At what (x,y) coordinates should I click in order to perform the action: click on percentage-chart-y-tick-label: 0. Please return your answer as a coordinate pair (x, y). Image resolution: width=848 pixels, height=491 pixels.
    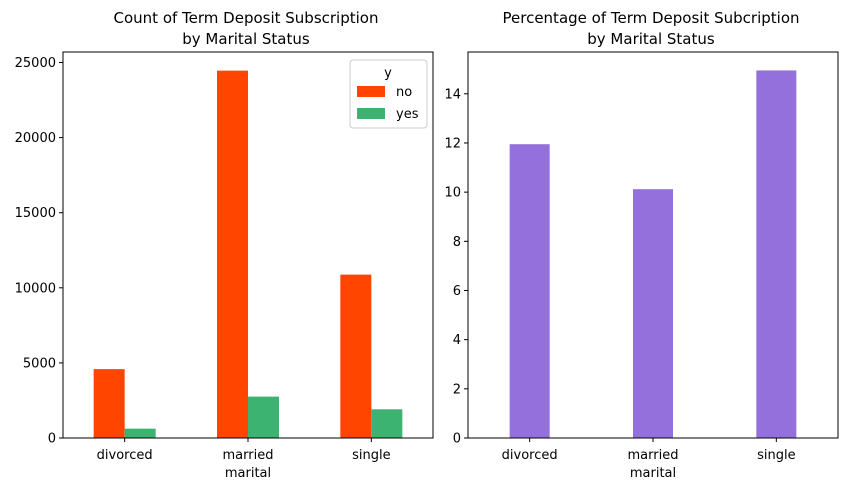
    Looking at the image, I should click on (457, 439).